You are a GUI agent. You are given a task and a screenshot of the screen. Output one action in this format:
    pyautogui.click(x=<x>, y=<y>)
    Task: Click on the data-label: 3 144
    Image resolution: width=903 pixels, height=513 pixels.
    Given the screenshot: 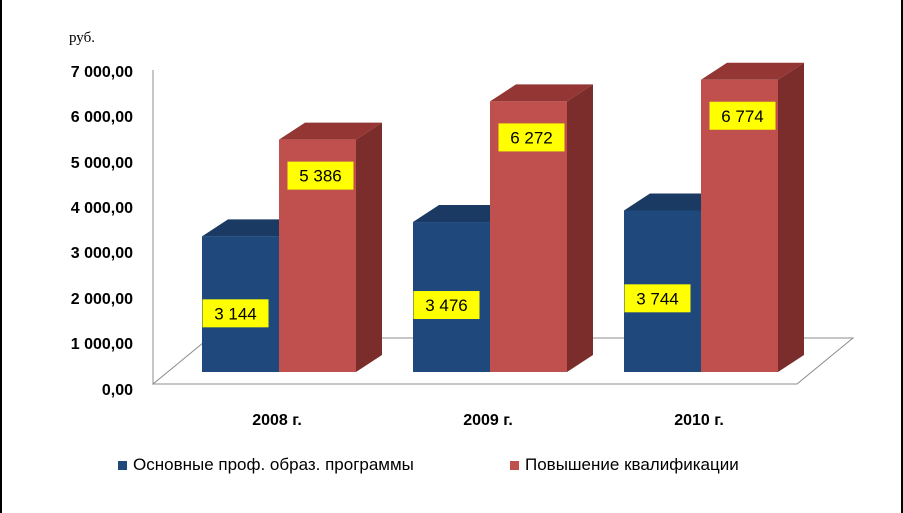 What is the action you would take?
    pyautogui.click(x=235, y=313)
    